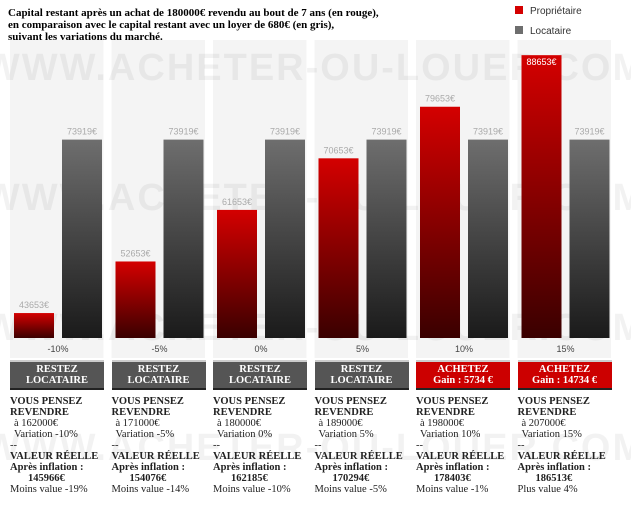 This screenshot has width=631, height=506. What do you see at coordinates (452, 478) in the screenshot?
I see `real-value: 178403€` at bounding box center [452, 478].